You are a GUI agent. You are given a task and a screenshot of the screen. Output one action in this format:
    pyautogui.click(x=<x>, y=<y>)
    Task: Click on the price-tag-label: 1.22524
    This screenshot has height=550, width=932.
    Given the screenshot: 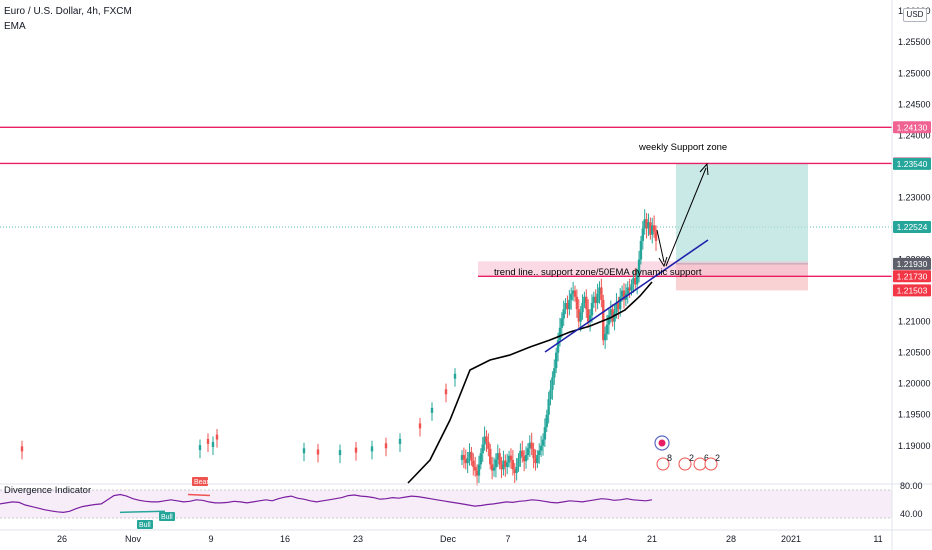 What is the action you would take?
    pyautogui.click(x=912, y=227)
    